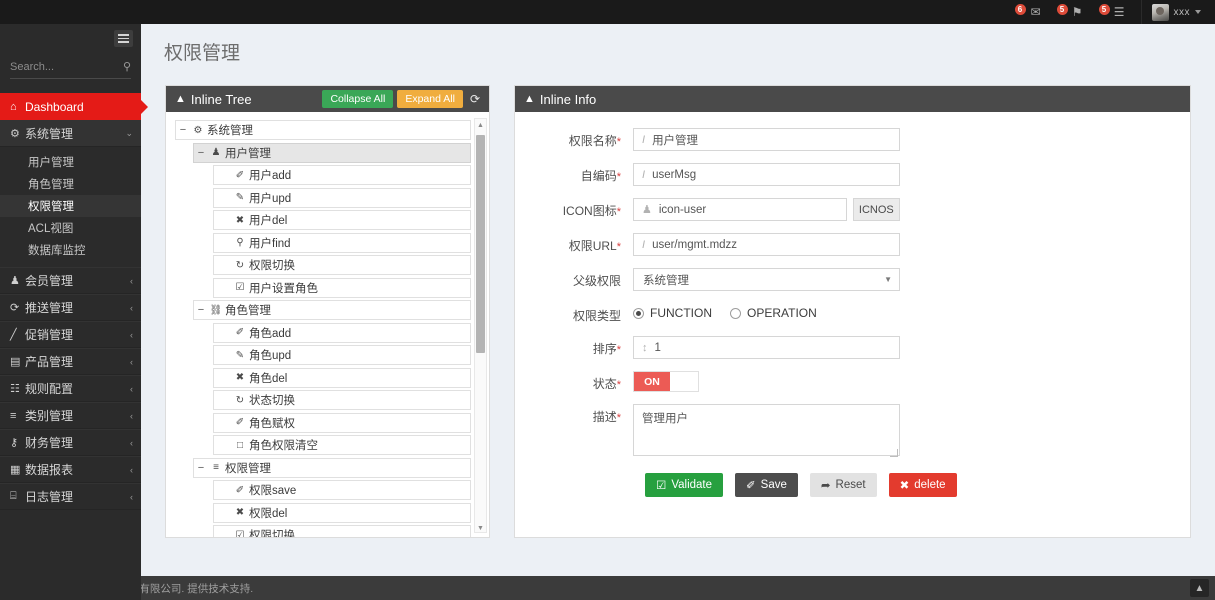 This screenshot has width=1215, height=600. I want to click on expand-all-button: Expand All, so click(430, 99).